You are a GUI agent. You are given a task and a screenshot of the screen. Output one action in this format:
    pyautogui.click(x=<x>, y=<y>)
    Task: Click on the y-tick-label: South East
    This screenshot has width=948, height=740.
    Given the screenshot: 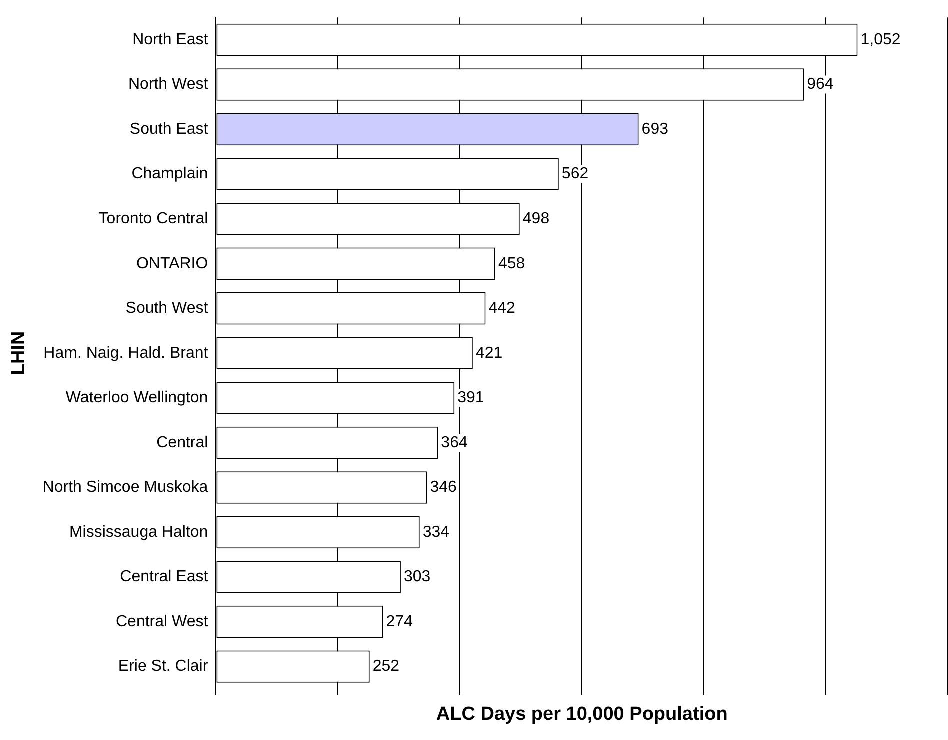 What is the action you would take?
    pyautogui.click(x=169, y=129)
    